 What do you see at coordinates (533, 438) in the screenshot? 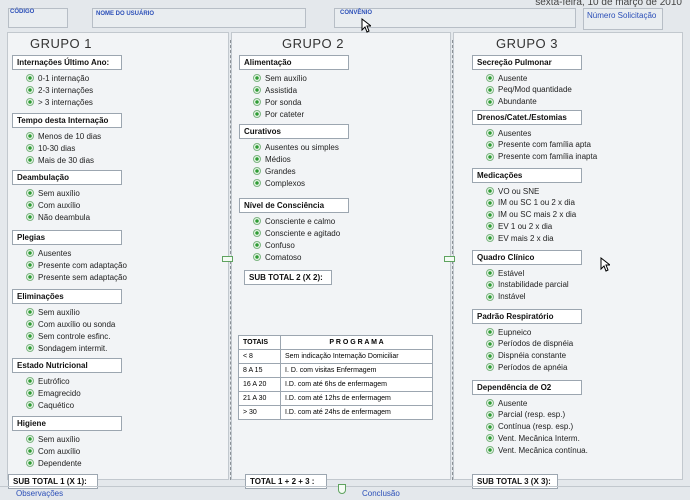
I see `radio-option: Vent. Mecânica Interm.` at bounding box center [533, 438].